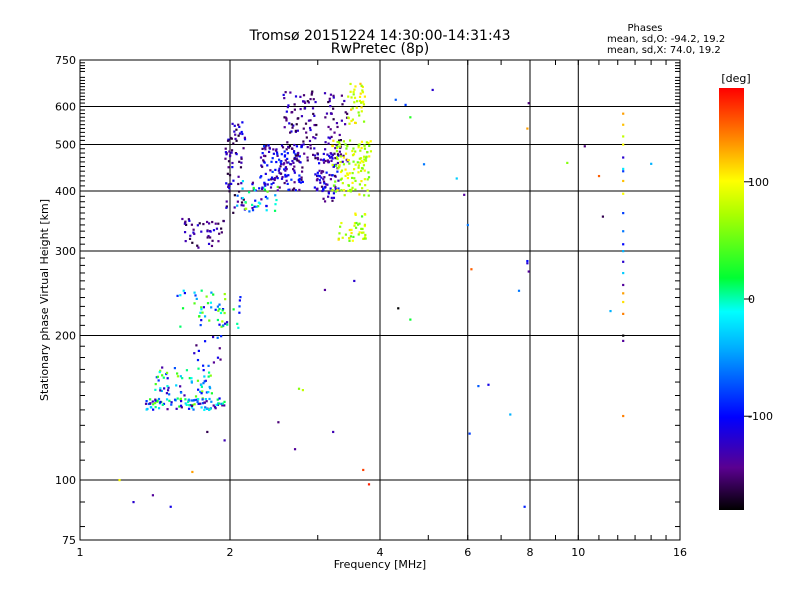  I want to click on colorbar-tick-label: -100, so click(760, 416).